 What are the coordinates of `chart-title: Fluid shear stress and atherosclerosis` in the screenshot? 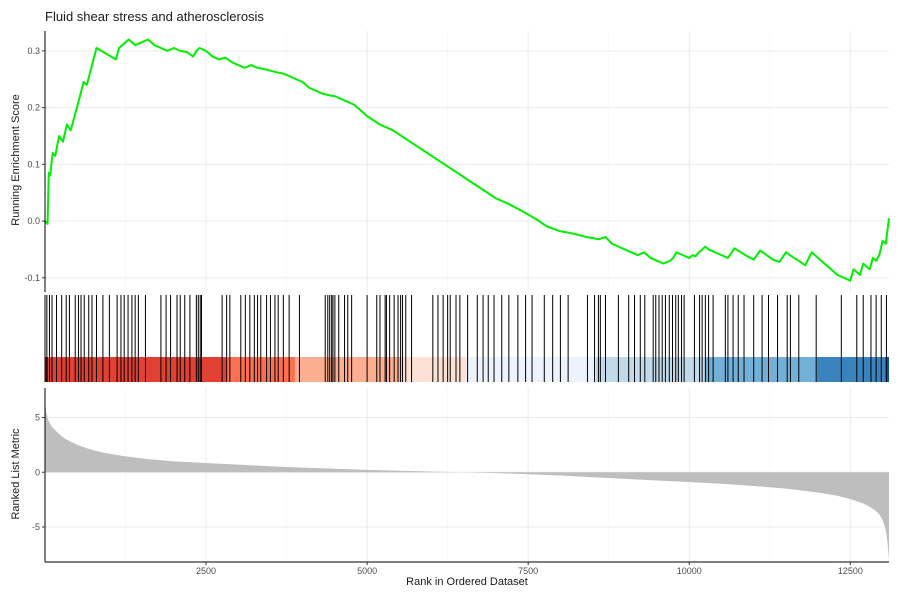 It's located at (154, 16).